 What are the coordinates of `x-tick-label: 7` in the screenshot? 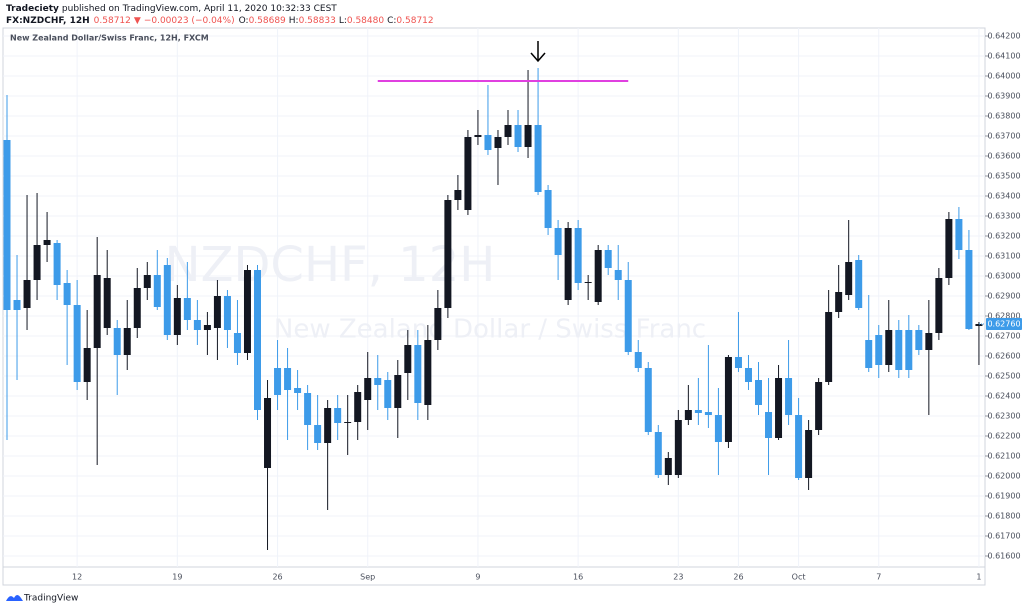 It's located at (878, 577).